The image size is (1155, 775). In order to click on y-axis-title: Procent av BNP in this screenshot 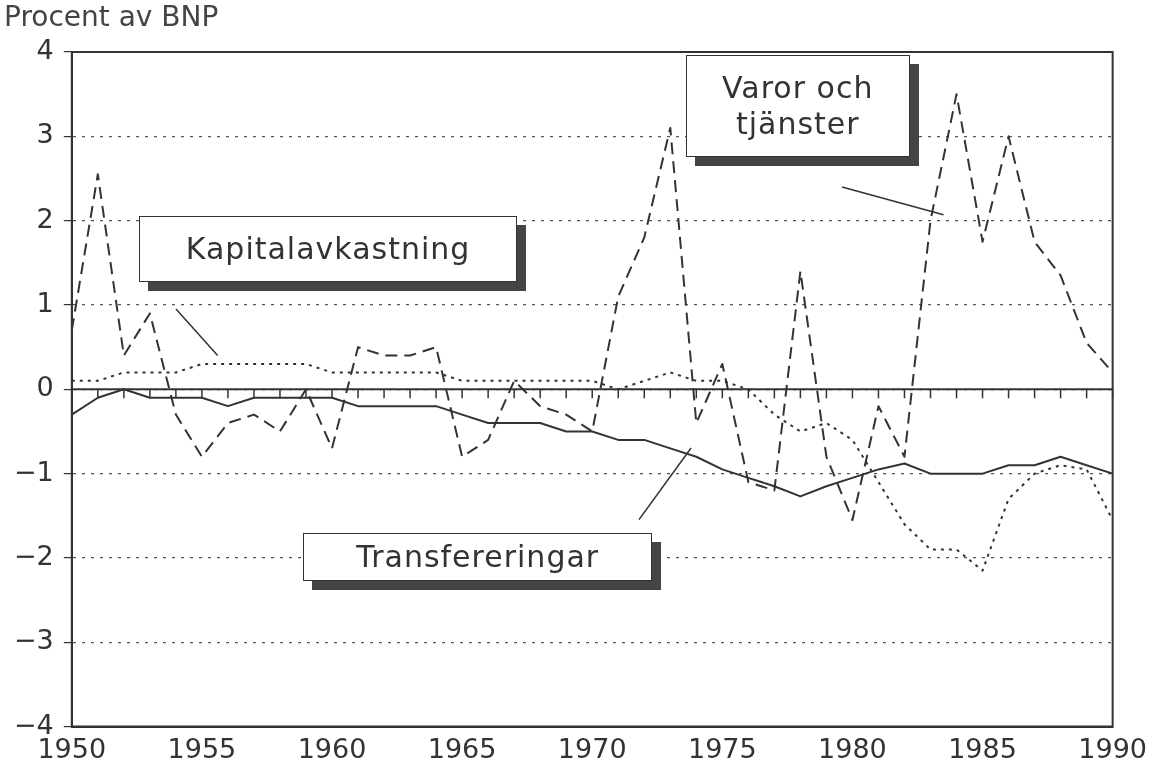, I will do `click(111, 16)`.